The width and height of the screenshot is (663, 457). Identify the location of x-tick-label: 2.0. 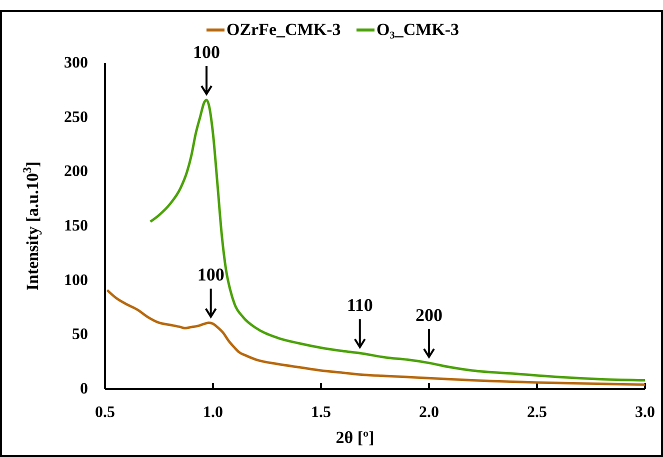
(429, 412).